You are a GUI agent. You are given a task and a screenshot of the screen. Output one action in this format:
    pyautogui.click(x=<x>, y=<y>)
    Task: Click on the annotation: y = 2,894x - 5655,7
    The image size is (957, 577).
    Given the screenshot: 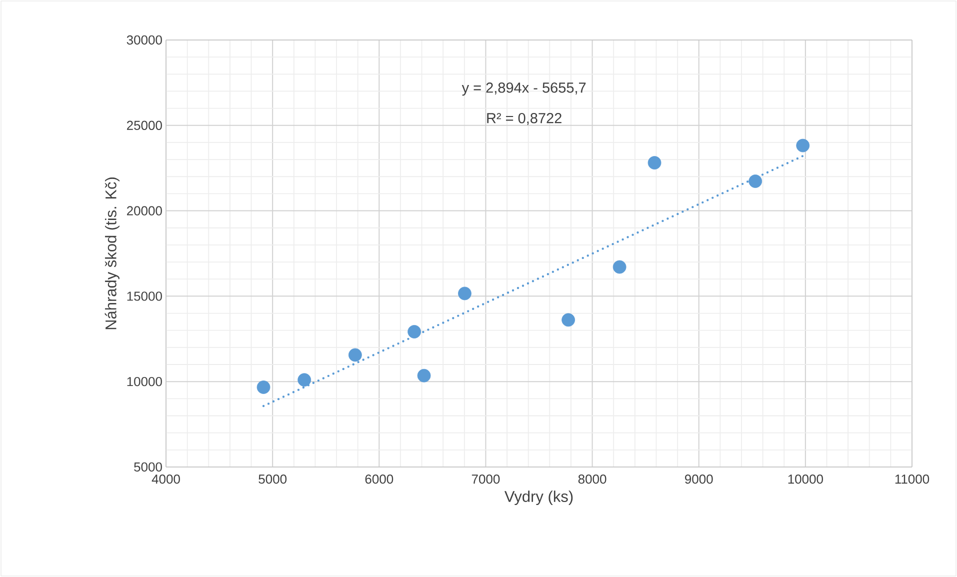 What is the action you would take?
    pyautogui.click(x=524, y=89)
    